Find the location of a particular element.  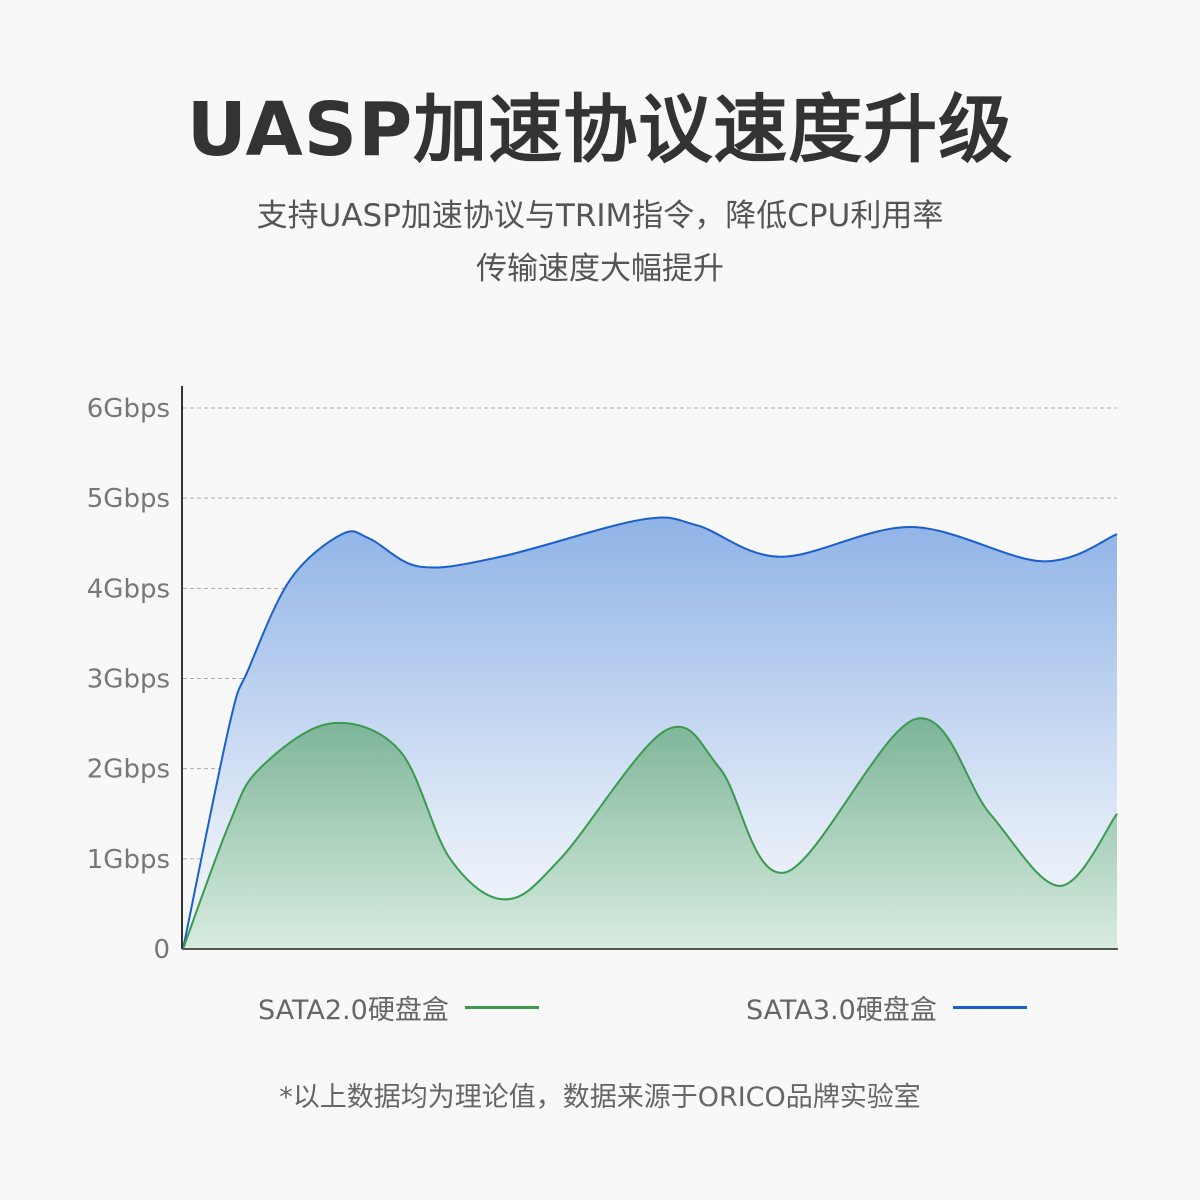

legend-sata2: SATA2.0硬盘盒 is located at coordinates (398, 1007).